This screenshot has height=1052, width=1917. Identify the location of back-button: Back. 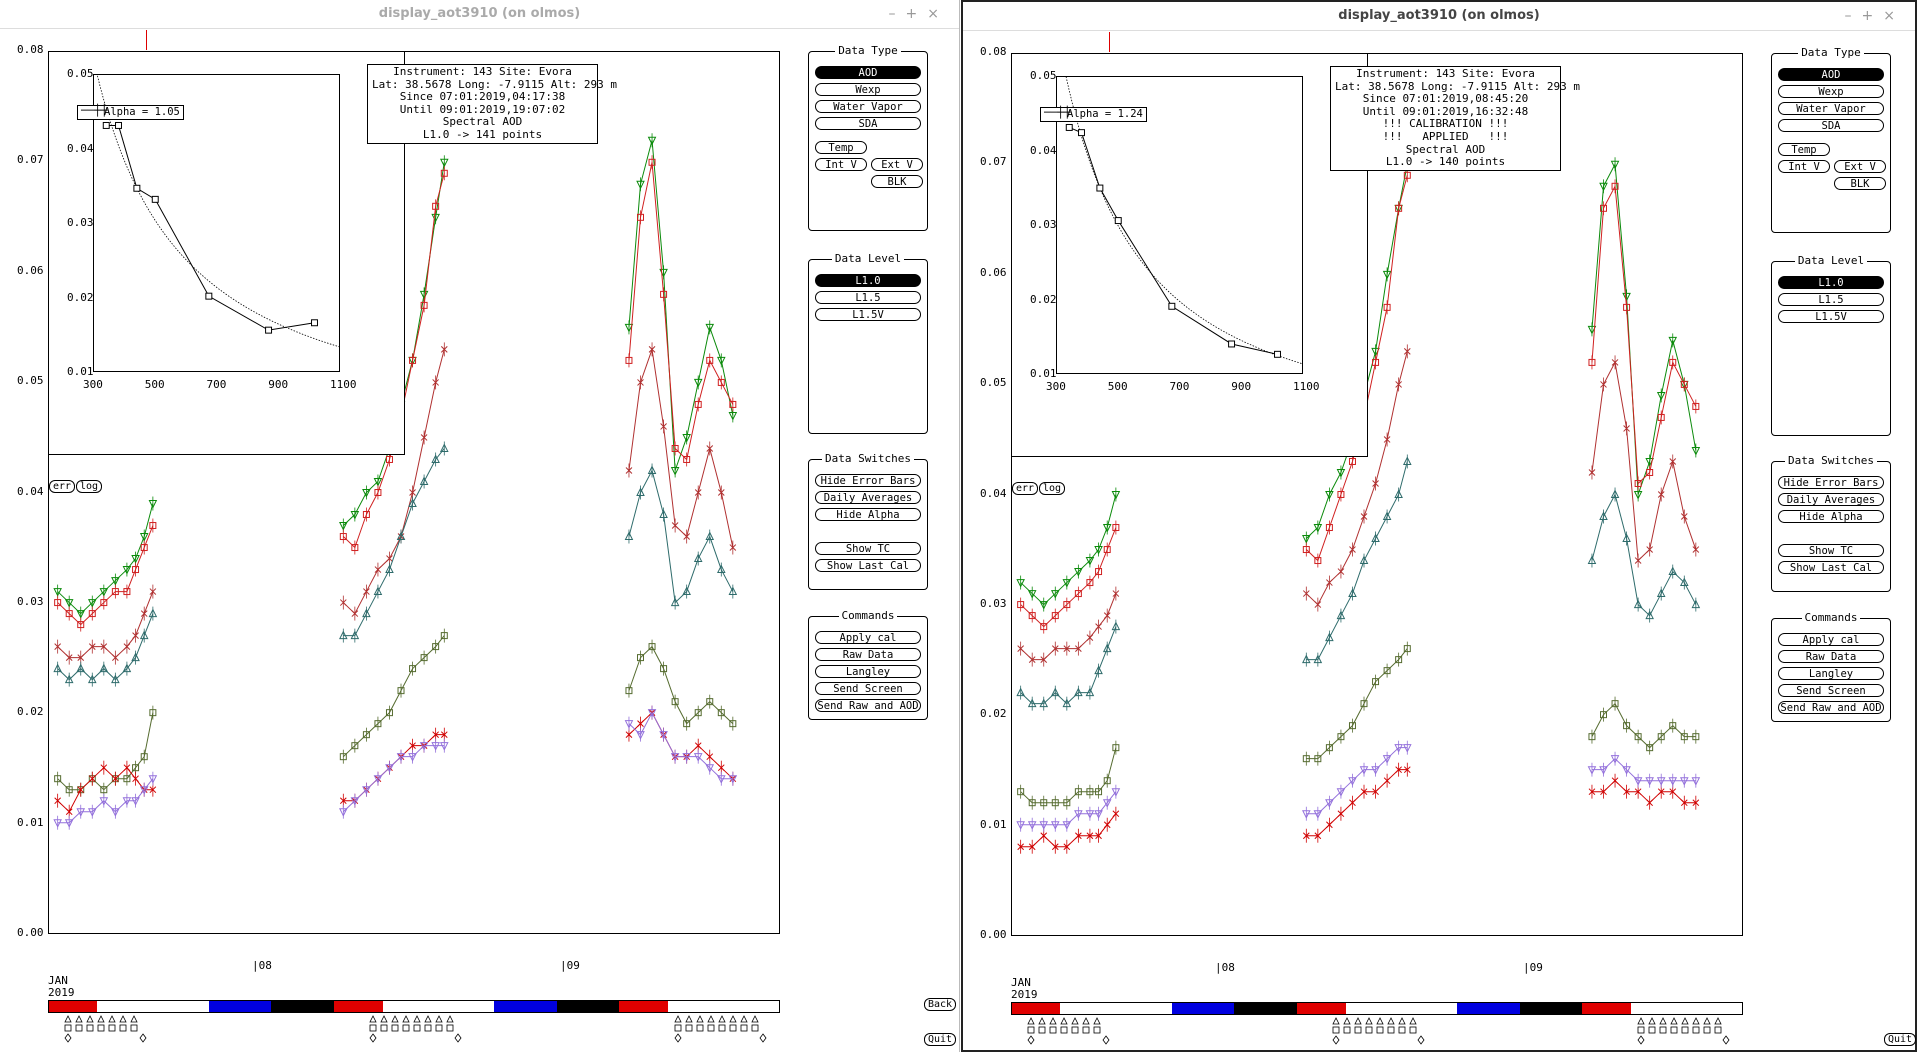
(940, 1004).